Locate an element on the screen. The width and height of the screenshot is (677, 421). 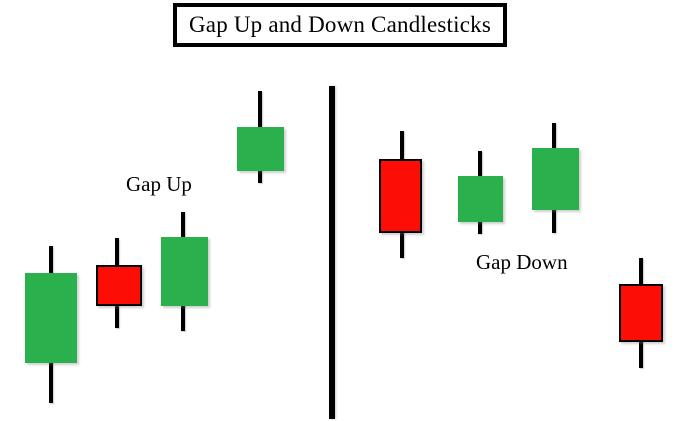
candle-gap-up-2-body-down is located at coordinates (119, 285).